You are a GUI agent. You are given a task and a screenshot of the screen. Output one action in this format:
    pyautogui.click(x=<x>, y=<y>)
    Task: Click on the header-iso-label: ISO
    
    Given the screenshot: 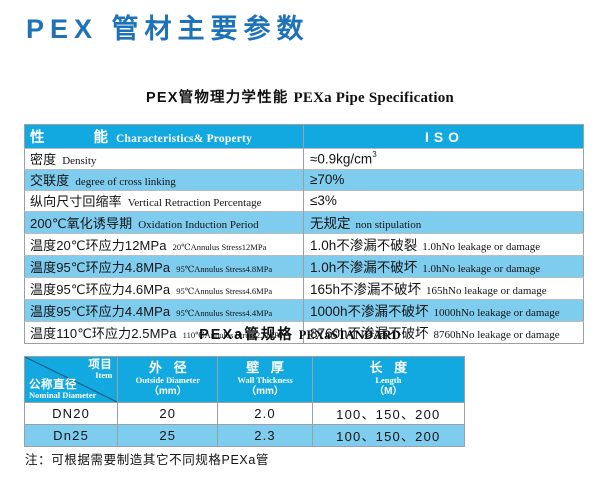 What is the action you would take?
    pyautogui.click(x=444, y=136)
    